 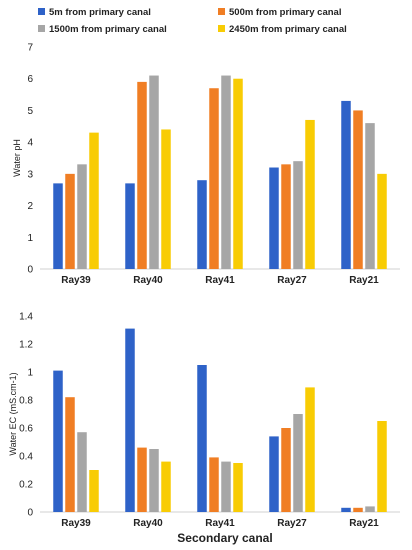 What do you see at coordinates (30, 143) in the screenshot?
I see `y-tick-label: 4` at bounding box center [30, 143].